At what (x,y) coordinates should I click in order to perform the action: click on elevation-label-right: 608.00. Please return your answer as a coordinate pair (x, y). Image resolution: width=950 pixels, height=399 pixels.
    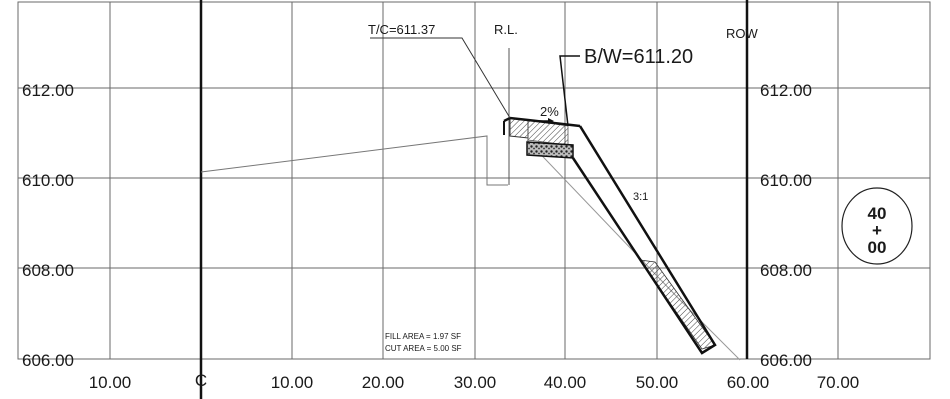
    Looking at the image, I should click on (786, 270).